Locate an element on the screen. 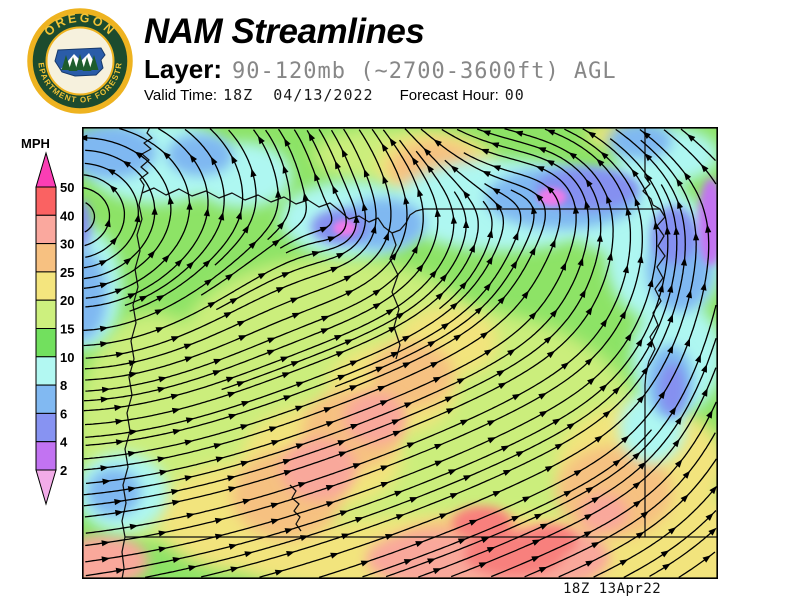  logo-trees is located at coordinates (80, 62).